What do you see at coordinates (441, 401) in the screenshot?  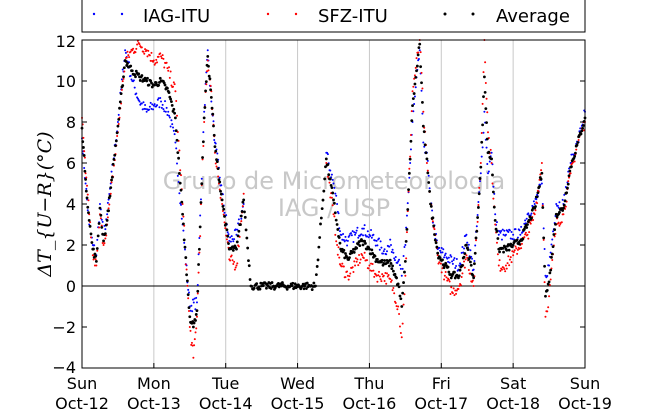 I see `x-tick-label-date: Oct-17` at bounding box center [441, 401].